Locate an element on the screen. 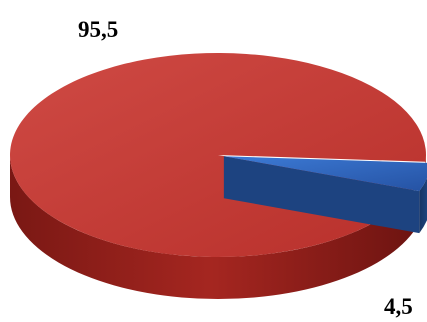 The width and height of the screenshot is (427, 322). data-label-slice-2: 4,5 is located at coordinates (398, 306).